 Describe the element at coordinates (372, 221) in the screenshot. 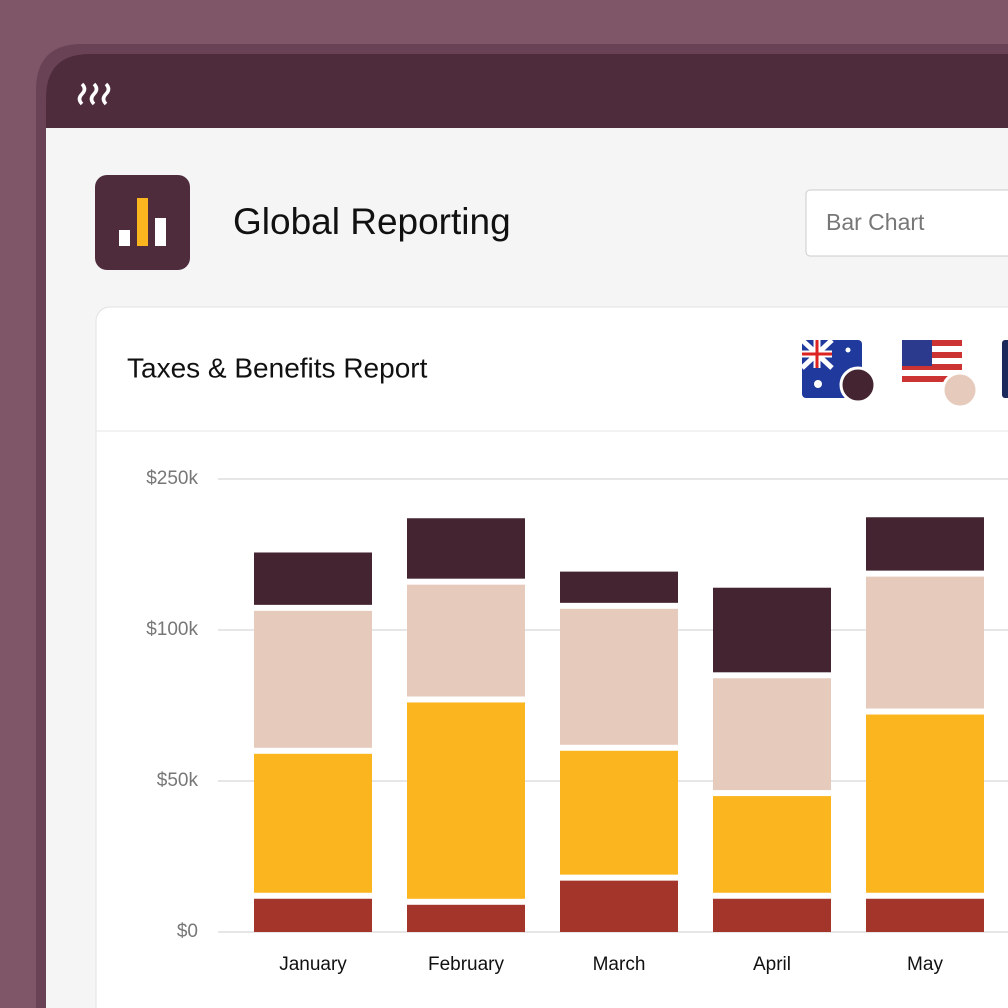

I see `page-title: Global Reporting` at that location.